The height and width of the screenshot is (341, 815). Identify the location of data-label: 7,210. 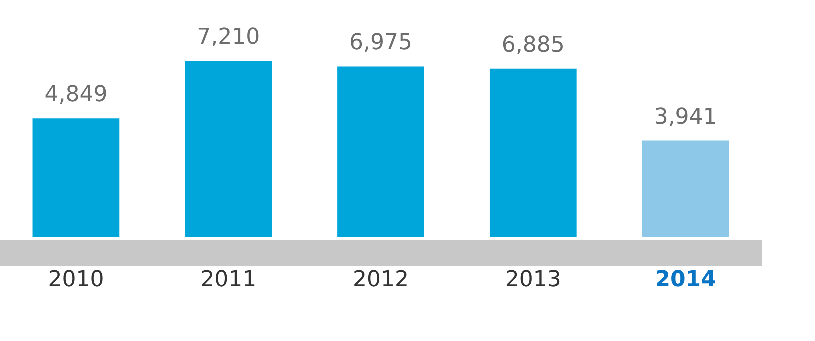
(228, 37).